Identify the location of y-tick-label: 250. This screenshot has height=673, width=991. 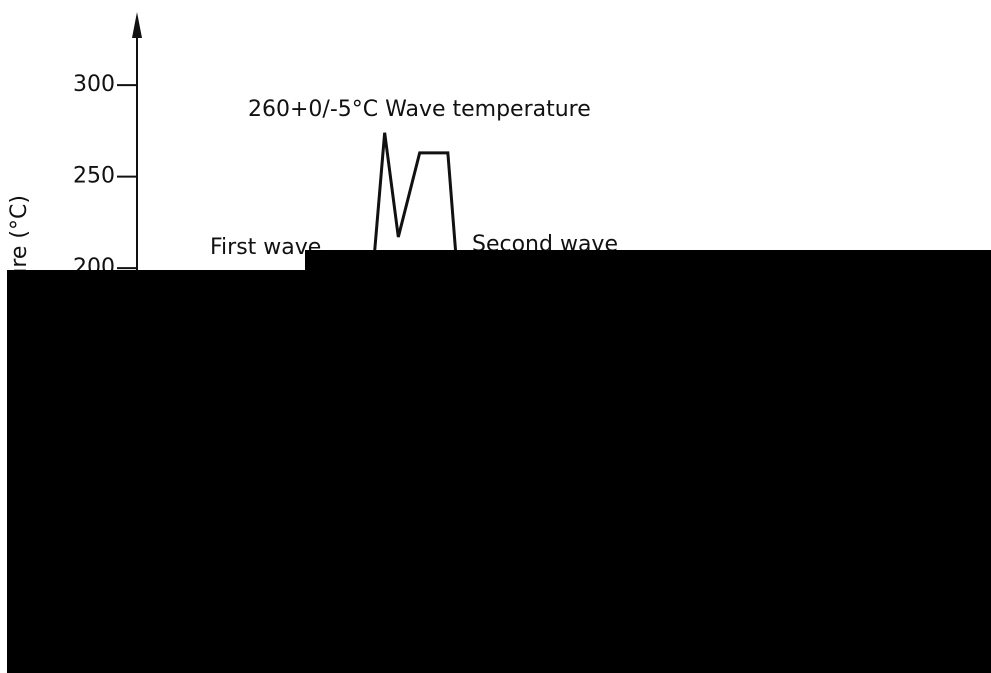
(94, 176).